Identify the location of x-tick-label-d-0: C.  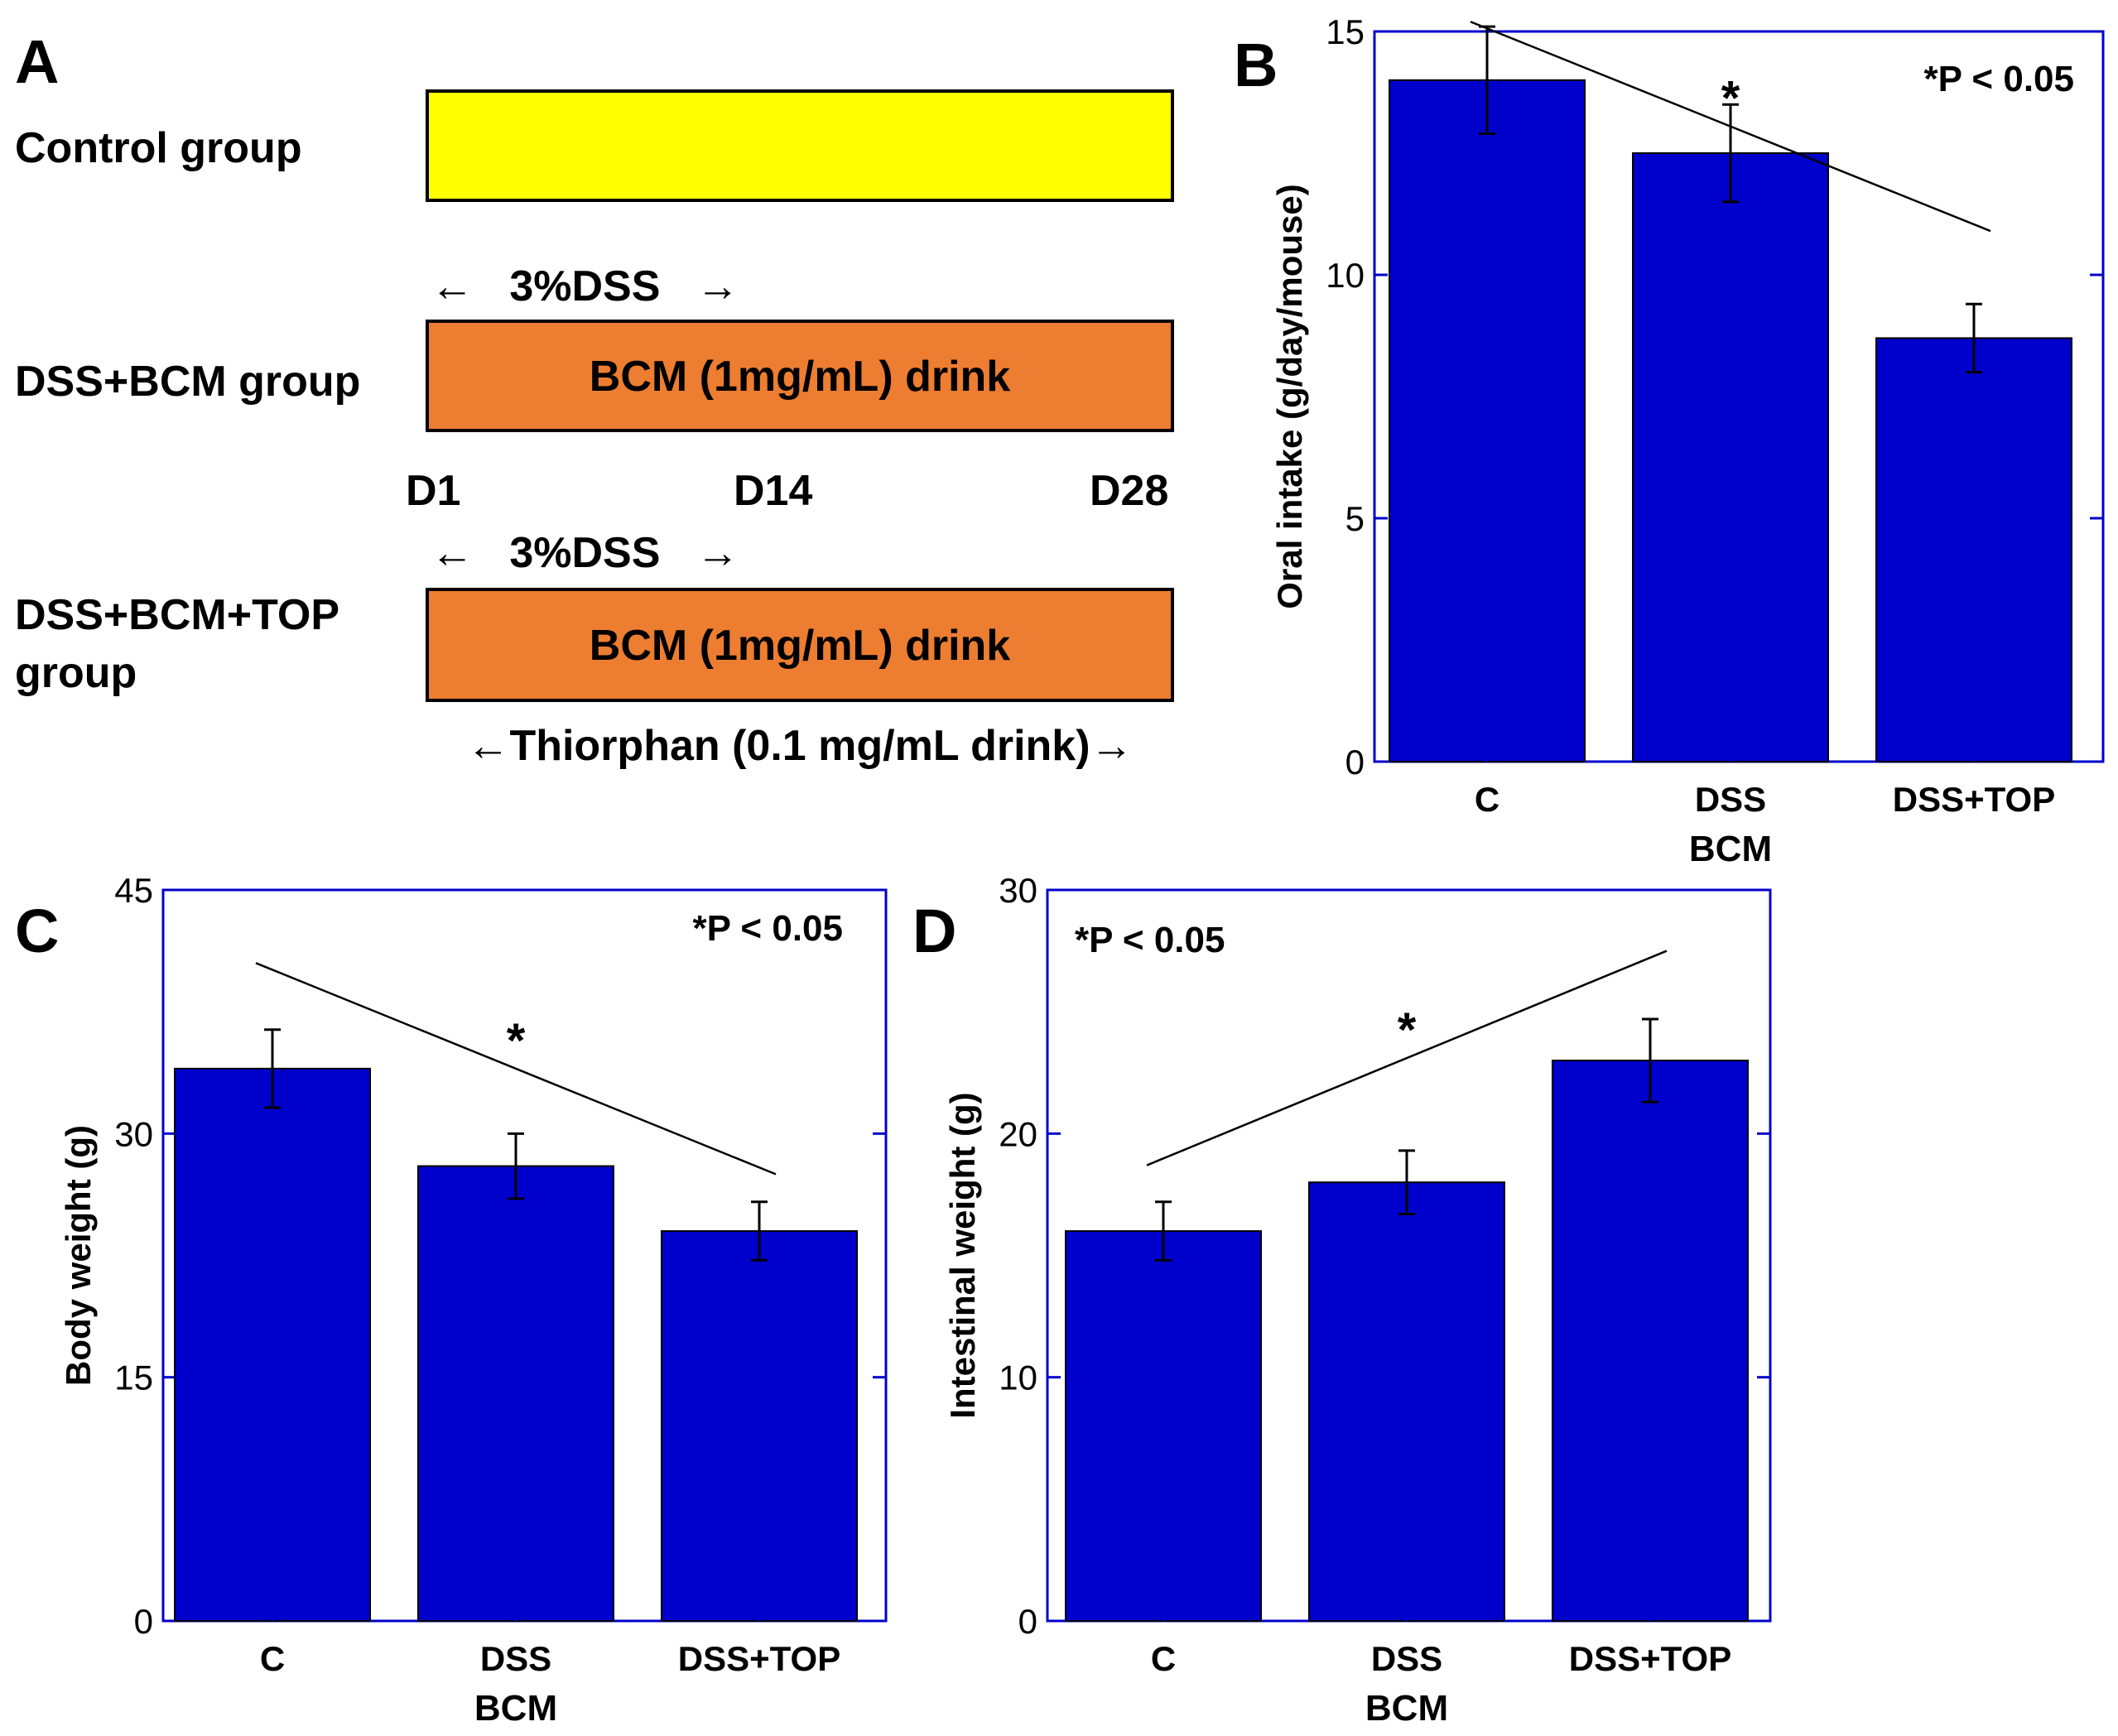
(1163, 1658).